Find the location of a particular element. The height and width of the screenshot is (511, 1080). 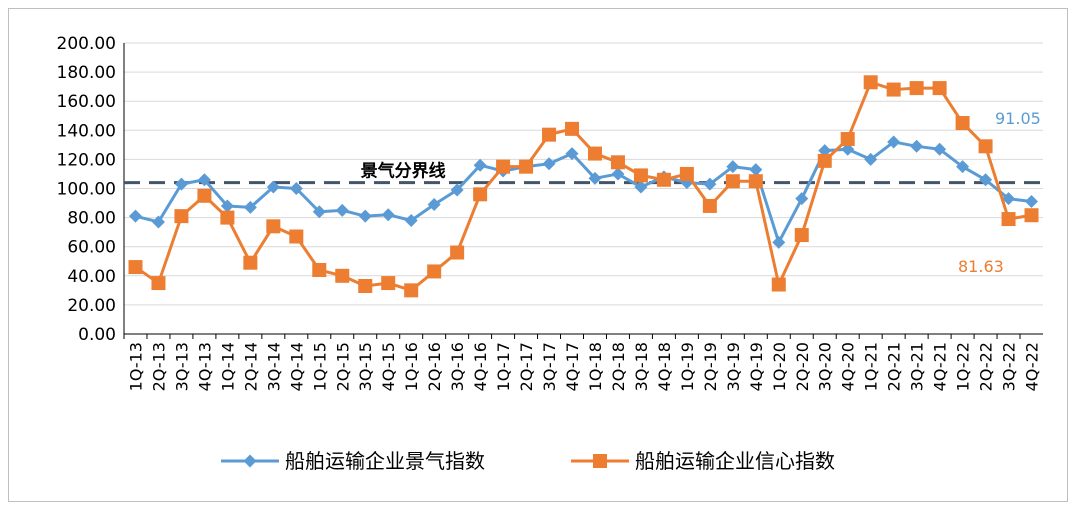

legend: 船舶运输企业景气指数 船舶运输企业信心指数 is located at coordinates (528, 461).